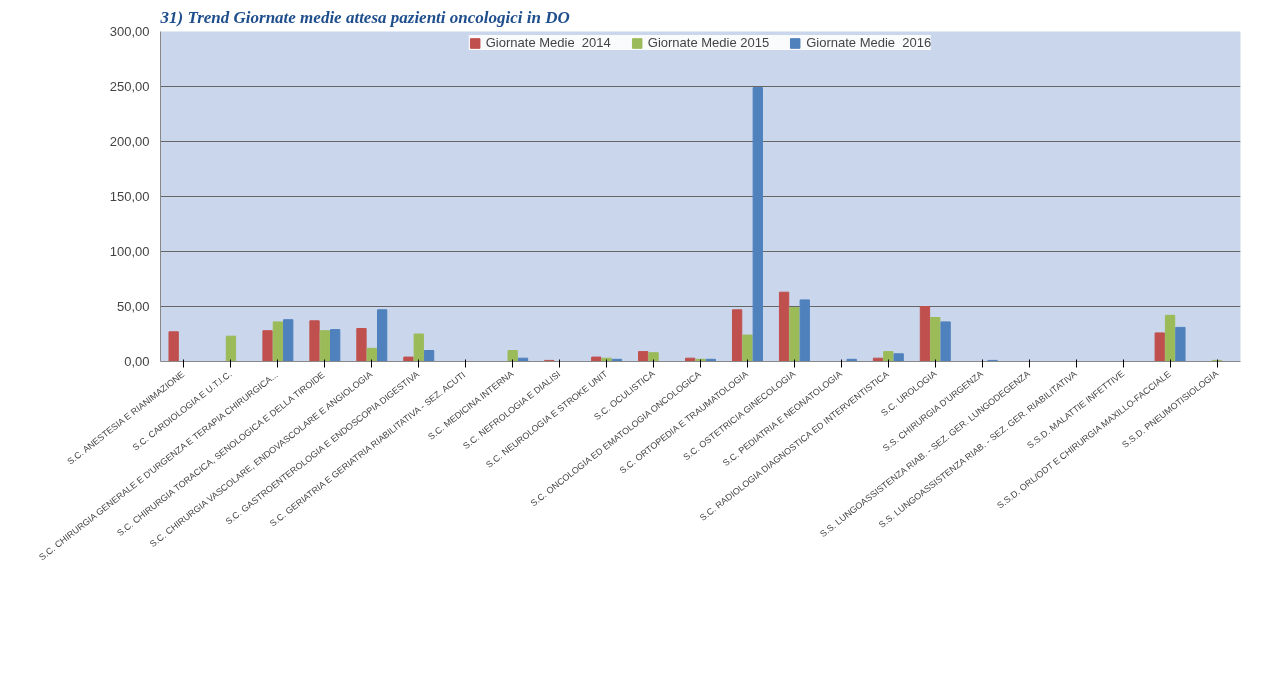 Image resolution: width=1278 pixels, height=674 pixels. I want to click on y-tick-label: 150,00, so click(129, 196).